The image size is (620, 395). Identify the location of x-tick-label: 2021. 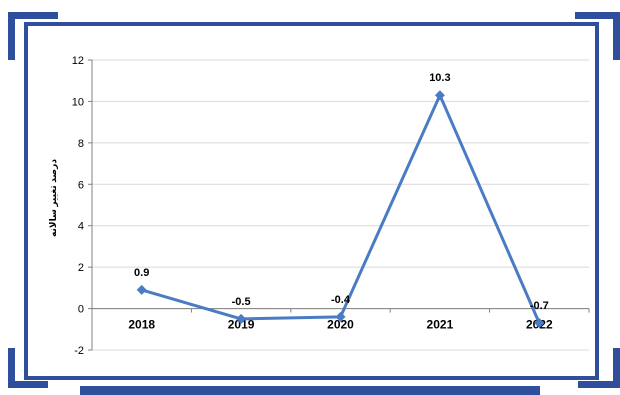
(440, 325).